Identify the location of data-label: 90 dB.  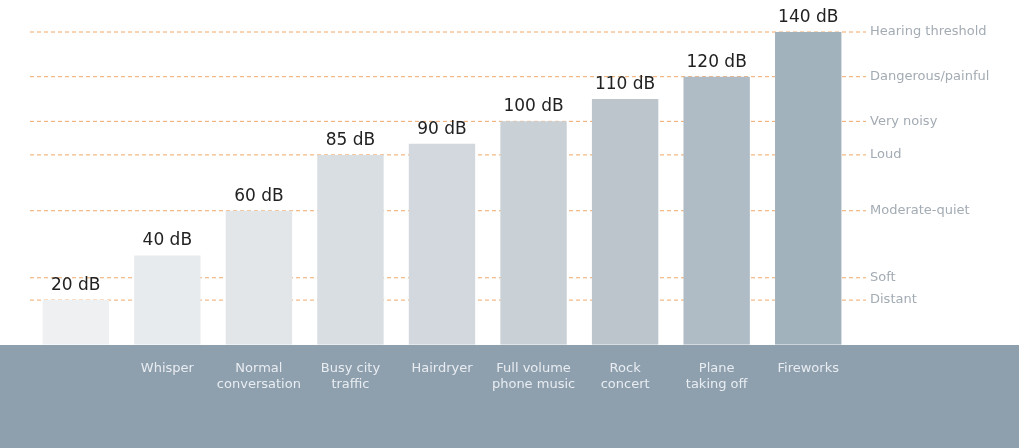
(442, 127).